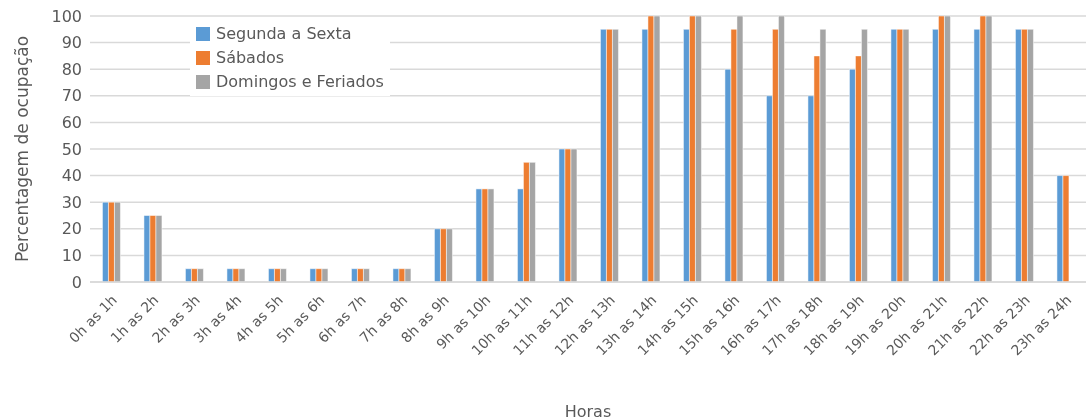 The width and height of the screenshot is (1086, 417). What do you see at coordinates (22, 149) in the screenshot?
I see `y-axis-title: Percentagem de ocupação` at bounding box center [22, 149].